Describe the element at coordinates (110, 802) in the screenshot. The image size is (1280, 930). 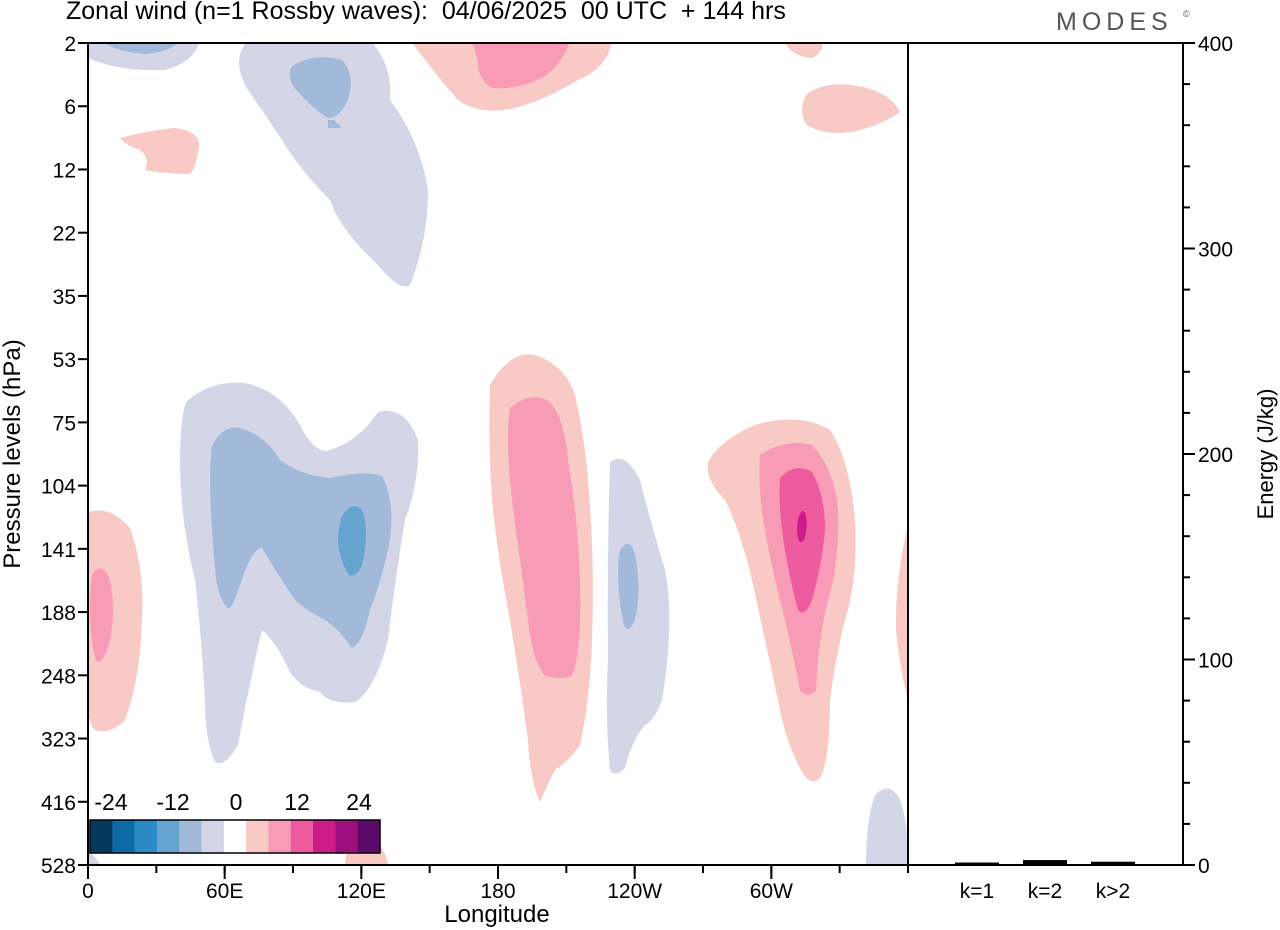
I see `colorbar-tick-label: -24` at that location.